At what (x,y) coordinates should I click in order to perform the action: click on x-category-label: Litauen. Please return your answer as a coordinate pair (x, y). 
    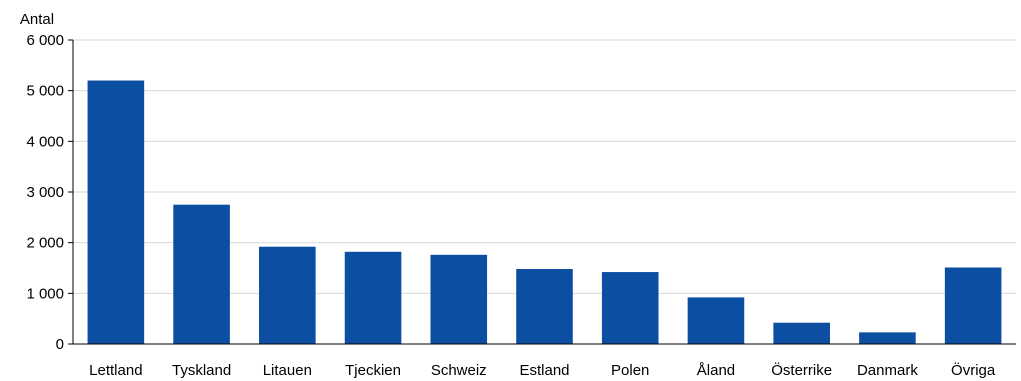
    Looking at the image, I should click on (287, 370).